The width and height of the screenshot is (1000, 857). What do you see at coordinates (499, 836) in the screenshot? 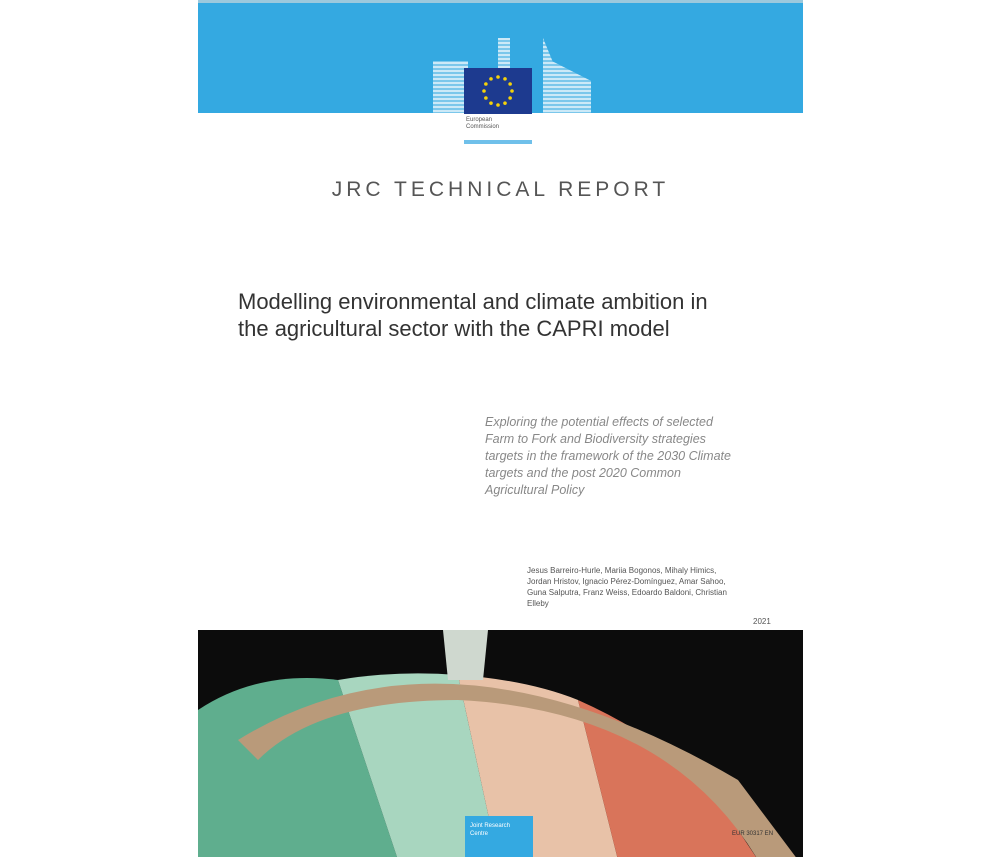
I see `jrc-logo: Joint Research Centre` at bounding box center [499, 836].